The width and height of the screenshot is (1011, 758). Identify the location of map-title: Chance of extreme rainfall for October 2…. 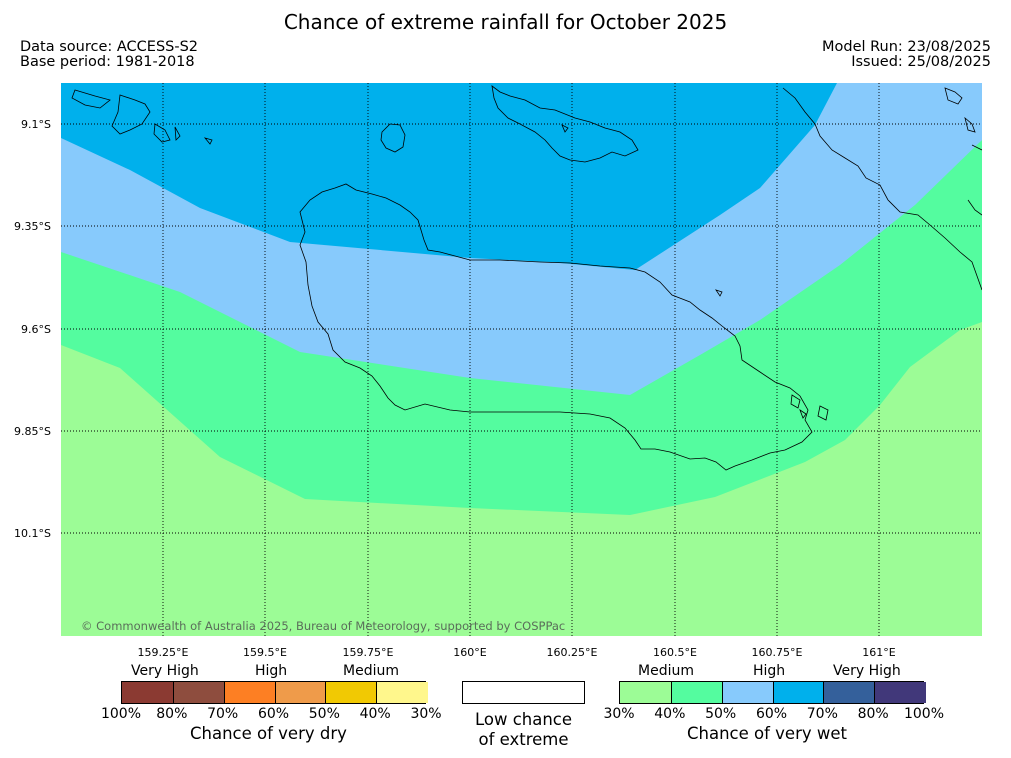
(505, 22).